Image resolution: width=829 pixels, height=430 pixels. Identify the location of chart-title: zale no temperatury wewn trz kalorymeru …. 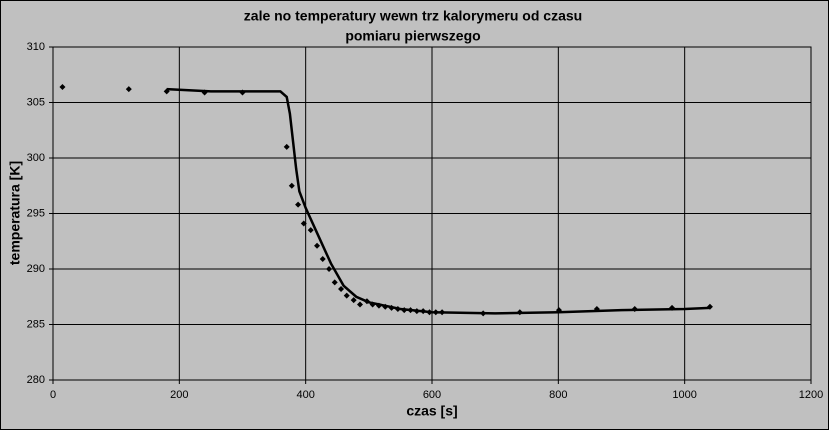
(413, 16).